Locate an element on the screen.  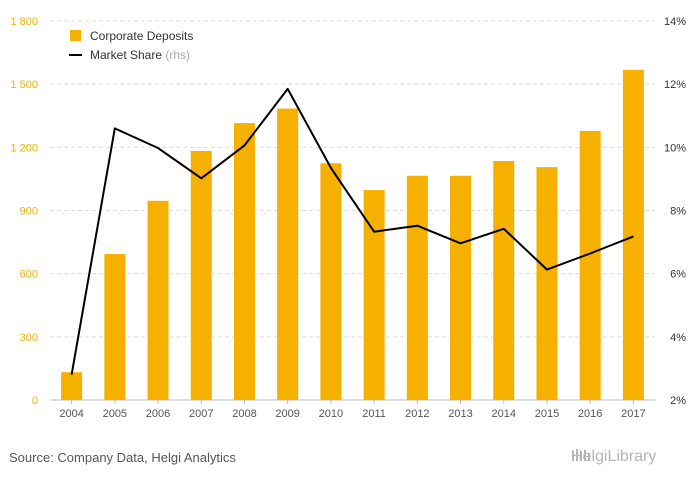
x-tick-label: 2016 is located at coordinates (590, 414).